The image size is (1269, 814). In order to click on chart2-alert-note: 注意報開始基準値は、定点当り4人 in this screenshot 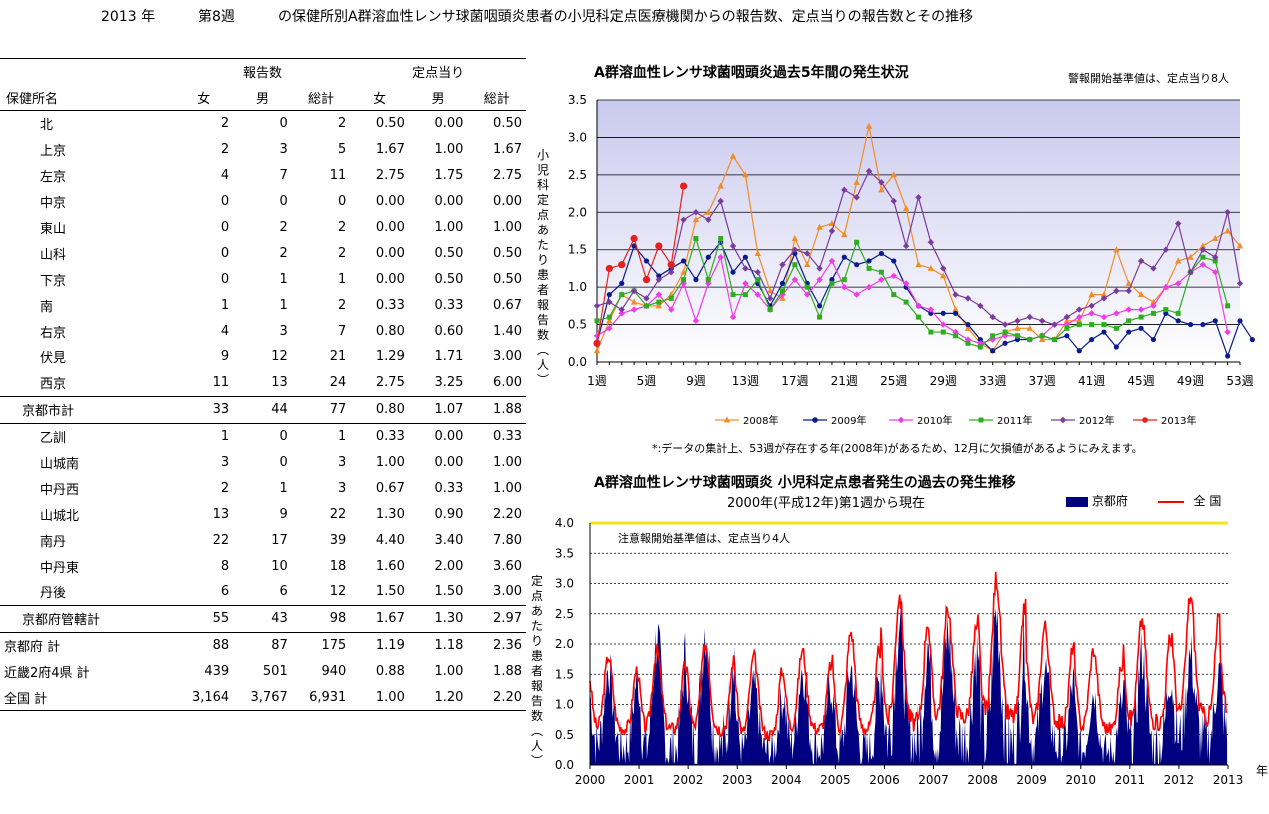, I will do `click(704, 538)`.